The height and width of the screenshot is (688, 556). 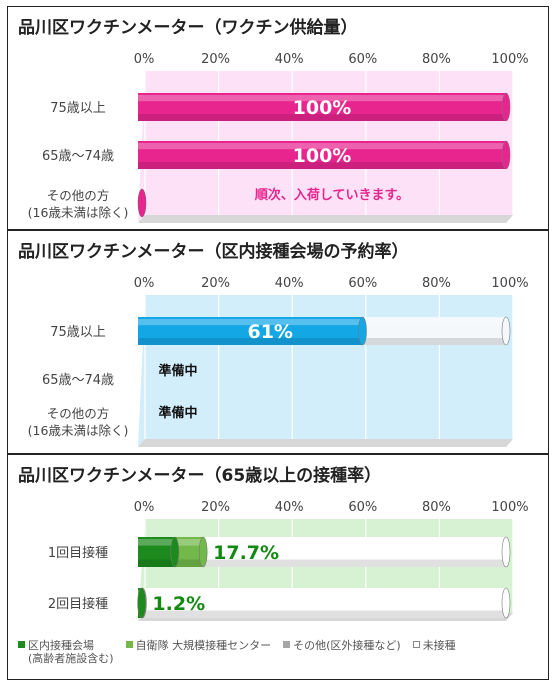 I want to click on chart-title: 品川区ワクチンメーター（ワクチン供給量）, so click(x=188, y=28).